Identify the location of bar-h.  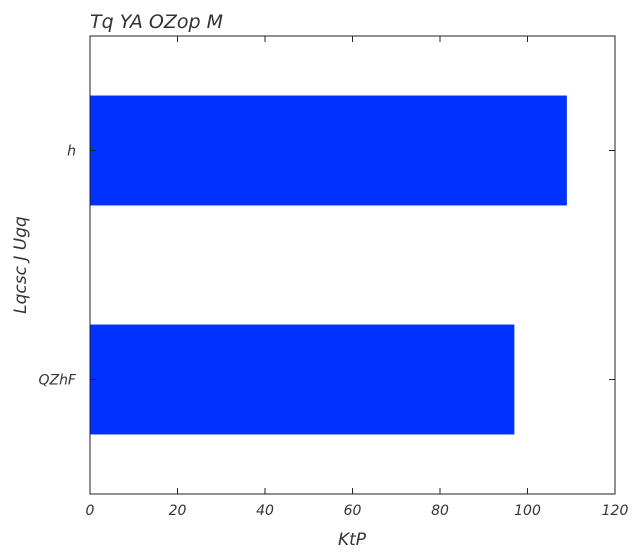
(328, 150).